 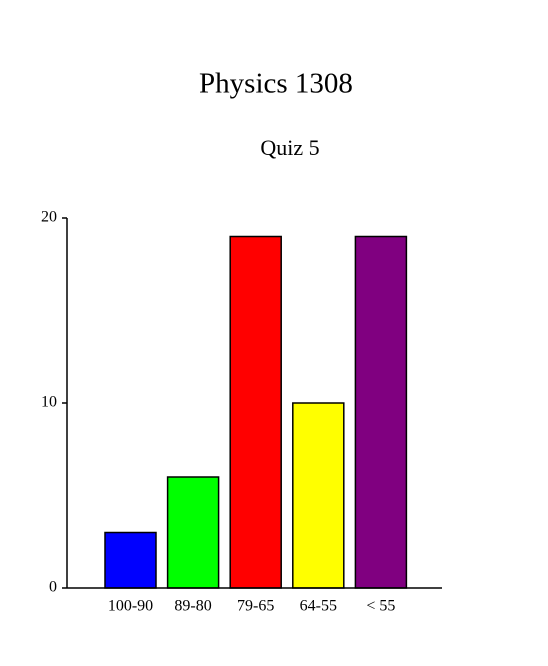 I want to click on x-tick-label: 100-90, so click(x=130, y=606).